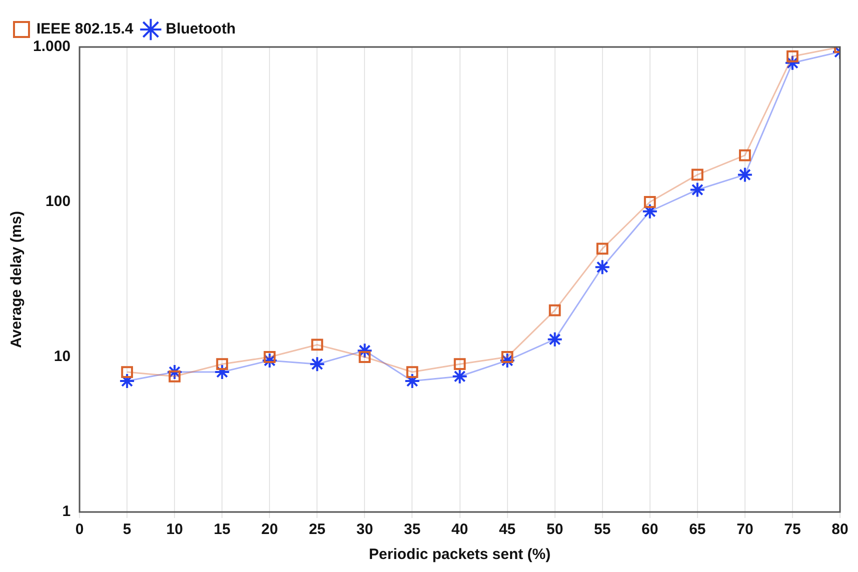 This screenshot has height=572, width=858. What do you see at coordinates (459, 529) in the screenshot?
I see `x-tick-label: 40` at bounding box center [459, 529].